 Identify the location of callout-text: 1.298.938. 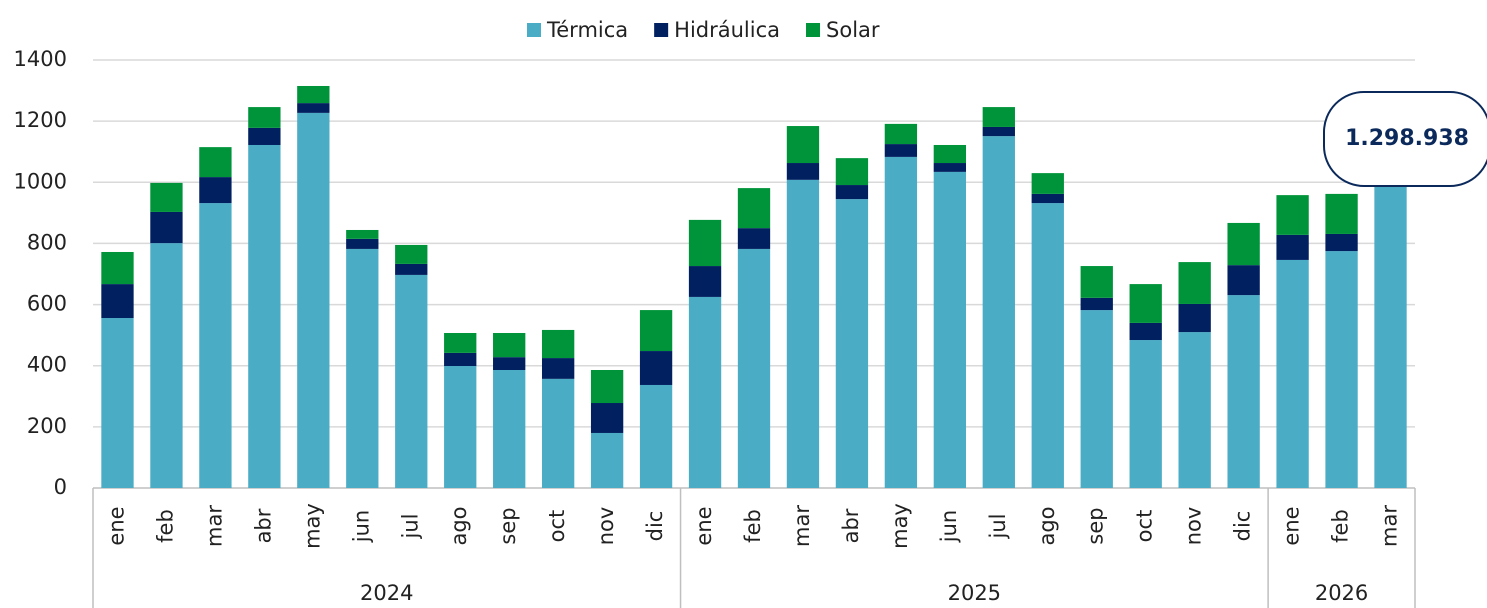
(1407, 138).